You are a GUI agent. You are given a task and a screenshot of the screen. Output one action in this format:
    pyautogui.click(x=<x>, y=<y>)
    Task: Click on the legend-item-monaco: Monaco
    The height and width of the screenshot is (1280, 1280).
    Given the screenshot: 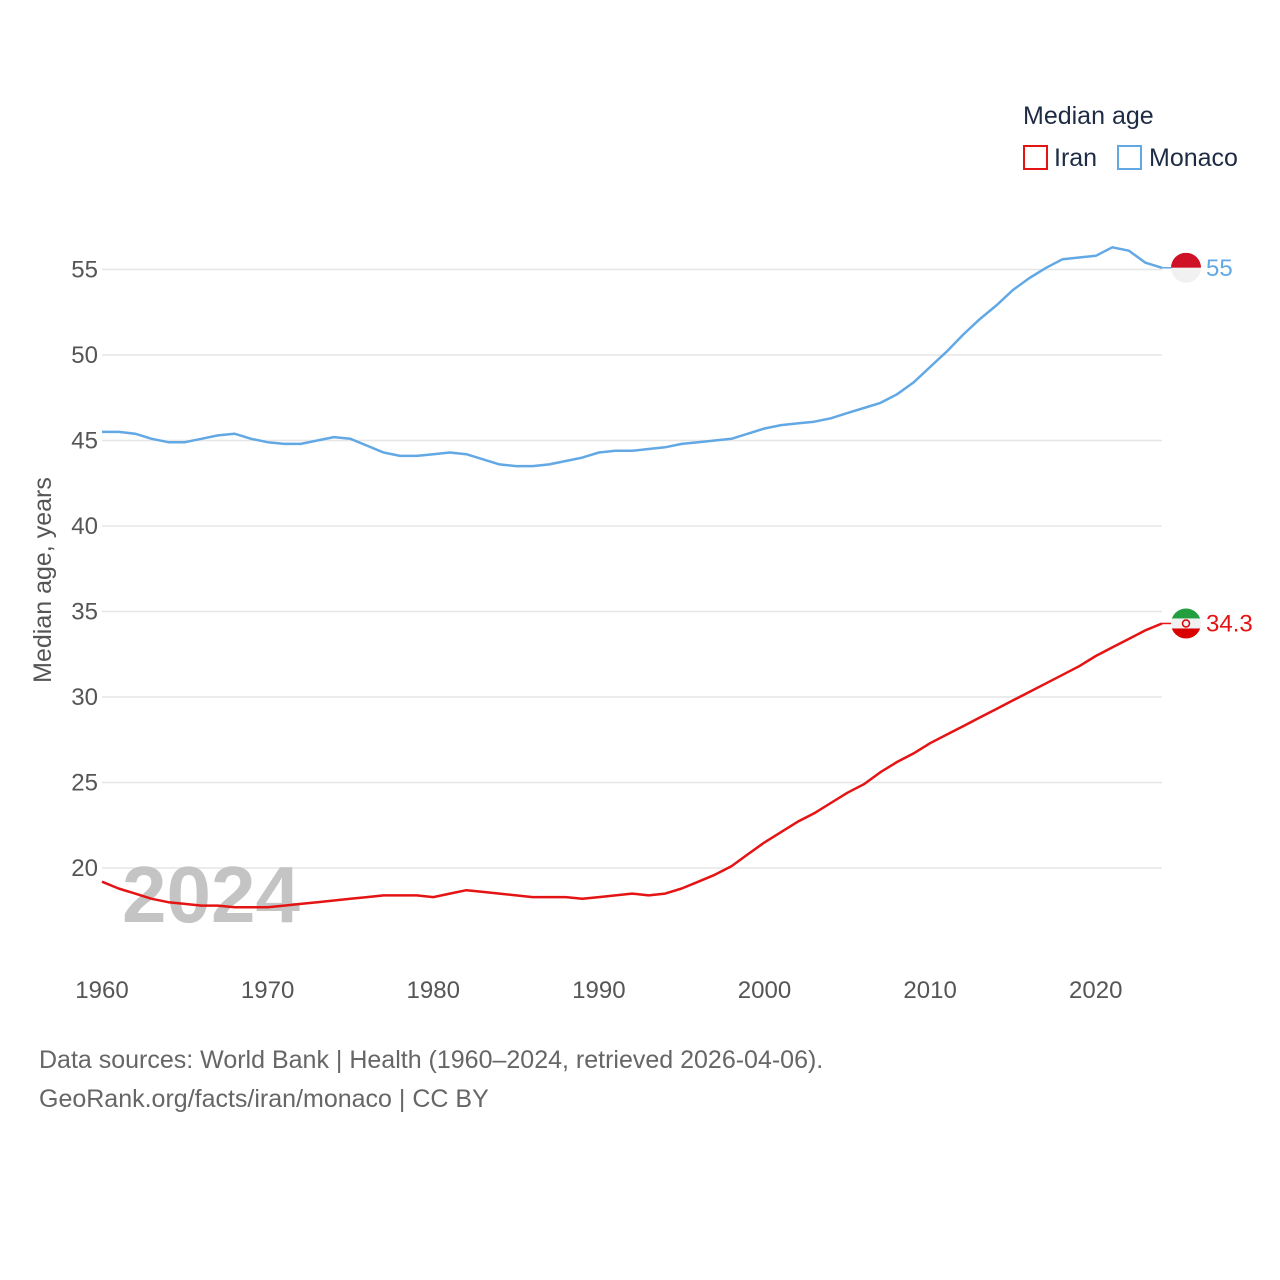 What is the action you would take?
    pyautogui.click(x=1177, y=158)
    